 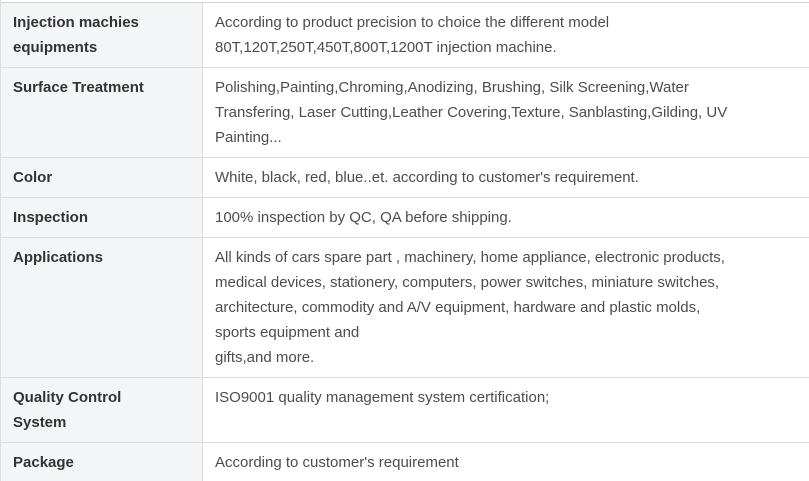 What do you see at coordinates (102, 177) in the screenshot?
I see `spec-label: Color` at bounding box center [102, 177].